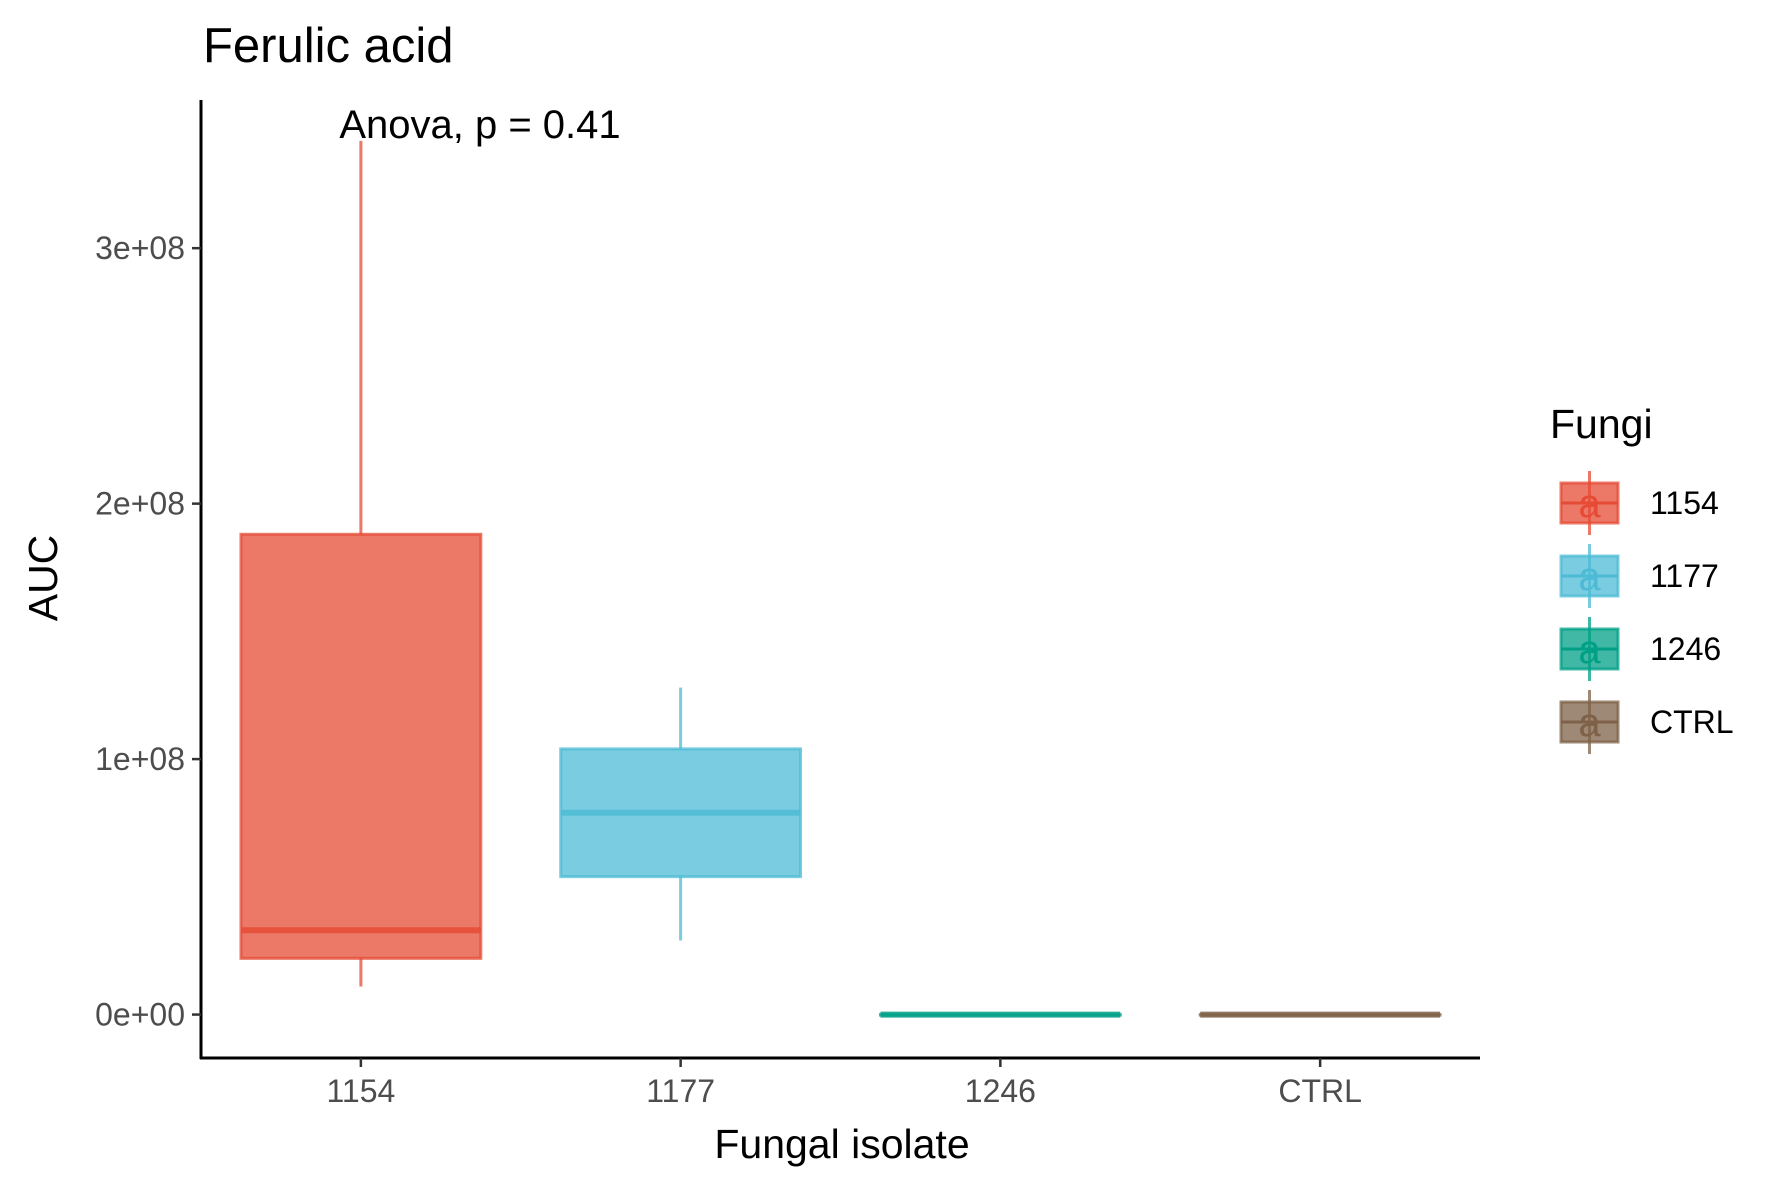 The height and width of the screenshot is (1181, 1771). What do you see at coordinates (43, 578) in the screenshot?
I see `y-axis-title: AUC` at bounding box center [43, 578].